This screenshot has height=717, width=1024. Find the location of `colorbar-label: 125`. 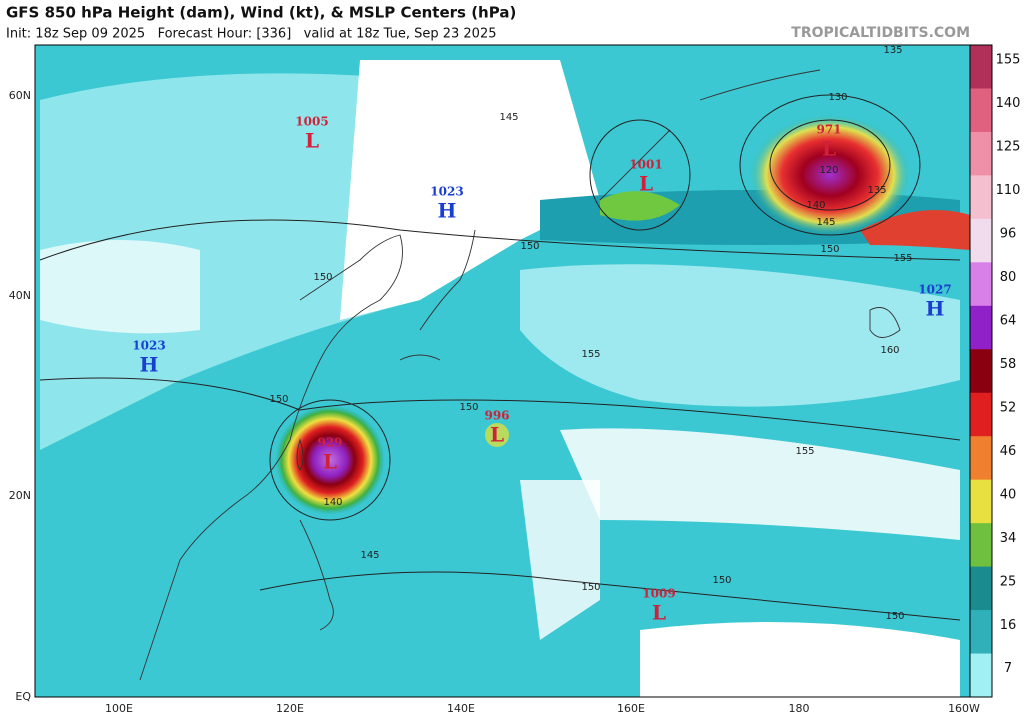

colorbar-label: 125 is located at coordinates (1008, 147).